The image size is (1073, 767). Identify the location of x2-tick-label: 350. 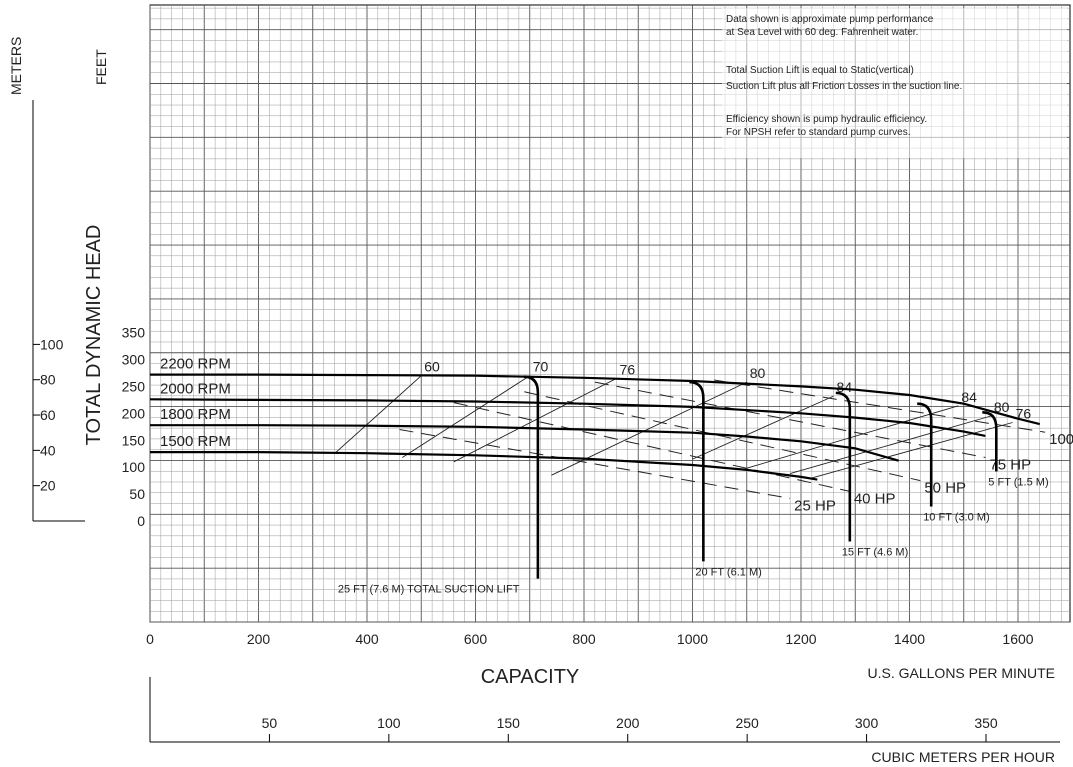
(986, 723).